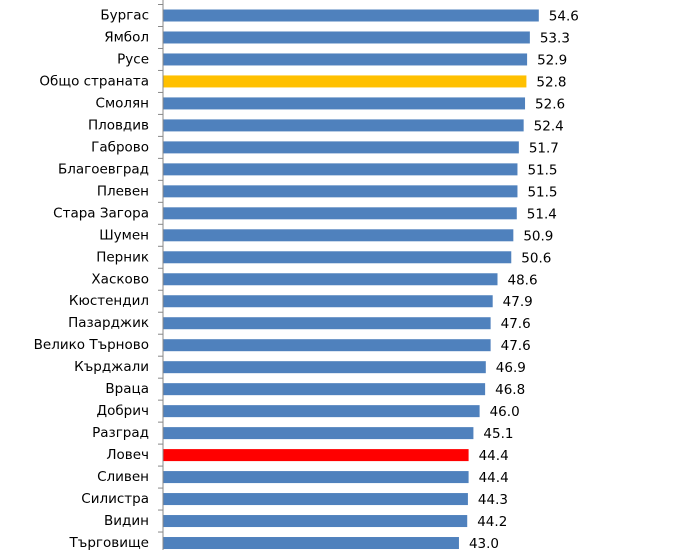 This screenshot has height=550, width=690. I want to click on category-label-row-3: Общо страната, so click(94, 81).